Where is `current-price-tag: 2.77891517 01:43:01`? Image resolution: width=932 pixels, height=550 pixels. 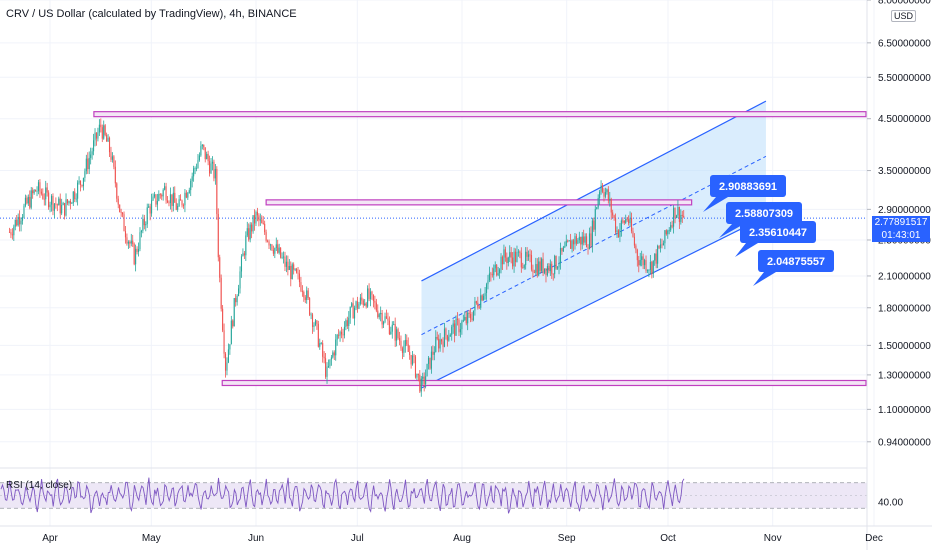
current-price-tag: 2.77891517 01:43:01 is located at coordinates (901, 229).